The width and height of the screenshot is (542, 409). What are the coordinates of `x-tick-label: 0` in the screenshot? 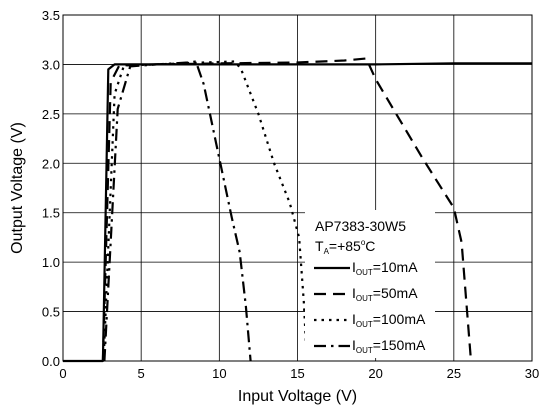 It's located at (62, 373).